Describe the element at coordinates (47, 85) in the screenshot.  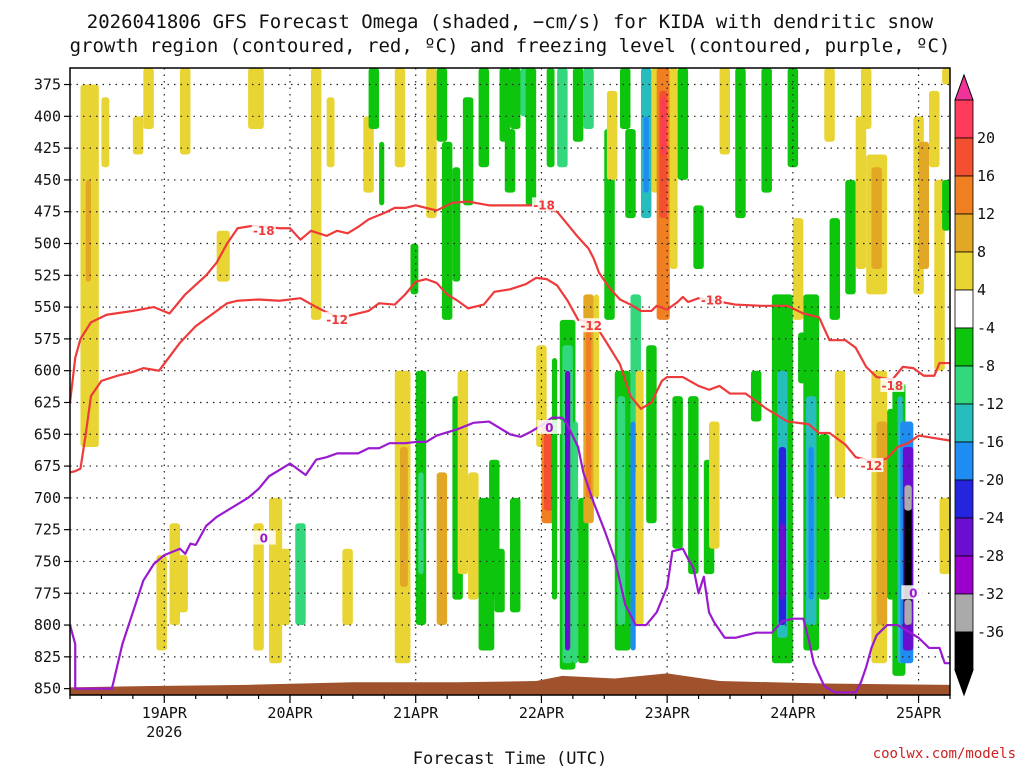
I see `y-tick-label: 375` at that location.